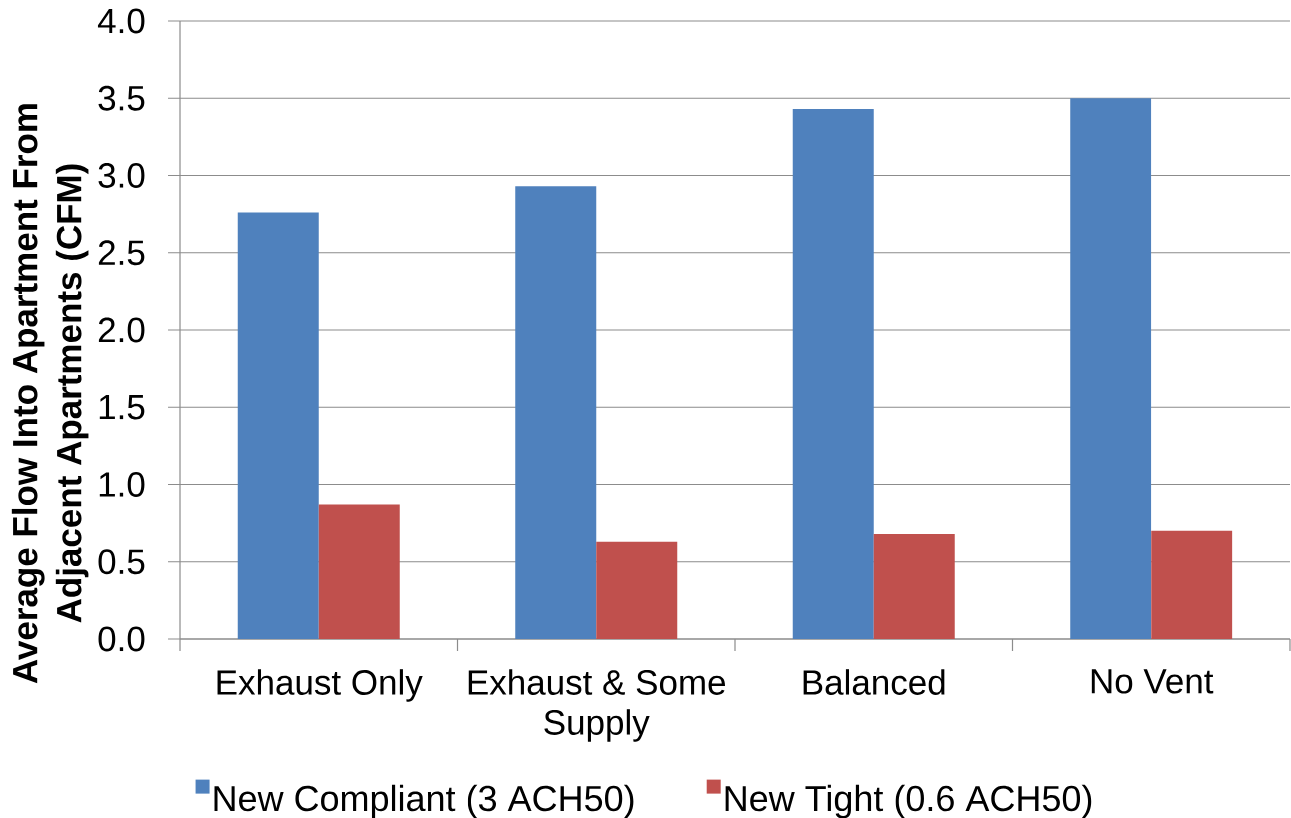  Describe the element at coordinates (874, 682) in the screenshot. I see `x-tick-label: Balanced` at that location.